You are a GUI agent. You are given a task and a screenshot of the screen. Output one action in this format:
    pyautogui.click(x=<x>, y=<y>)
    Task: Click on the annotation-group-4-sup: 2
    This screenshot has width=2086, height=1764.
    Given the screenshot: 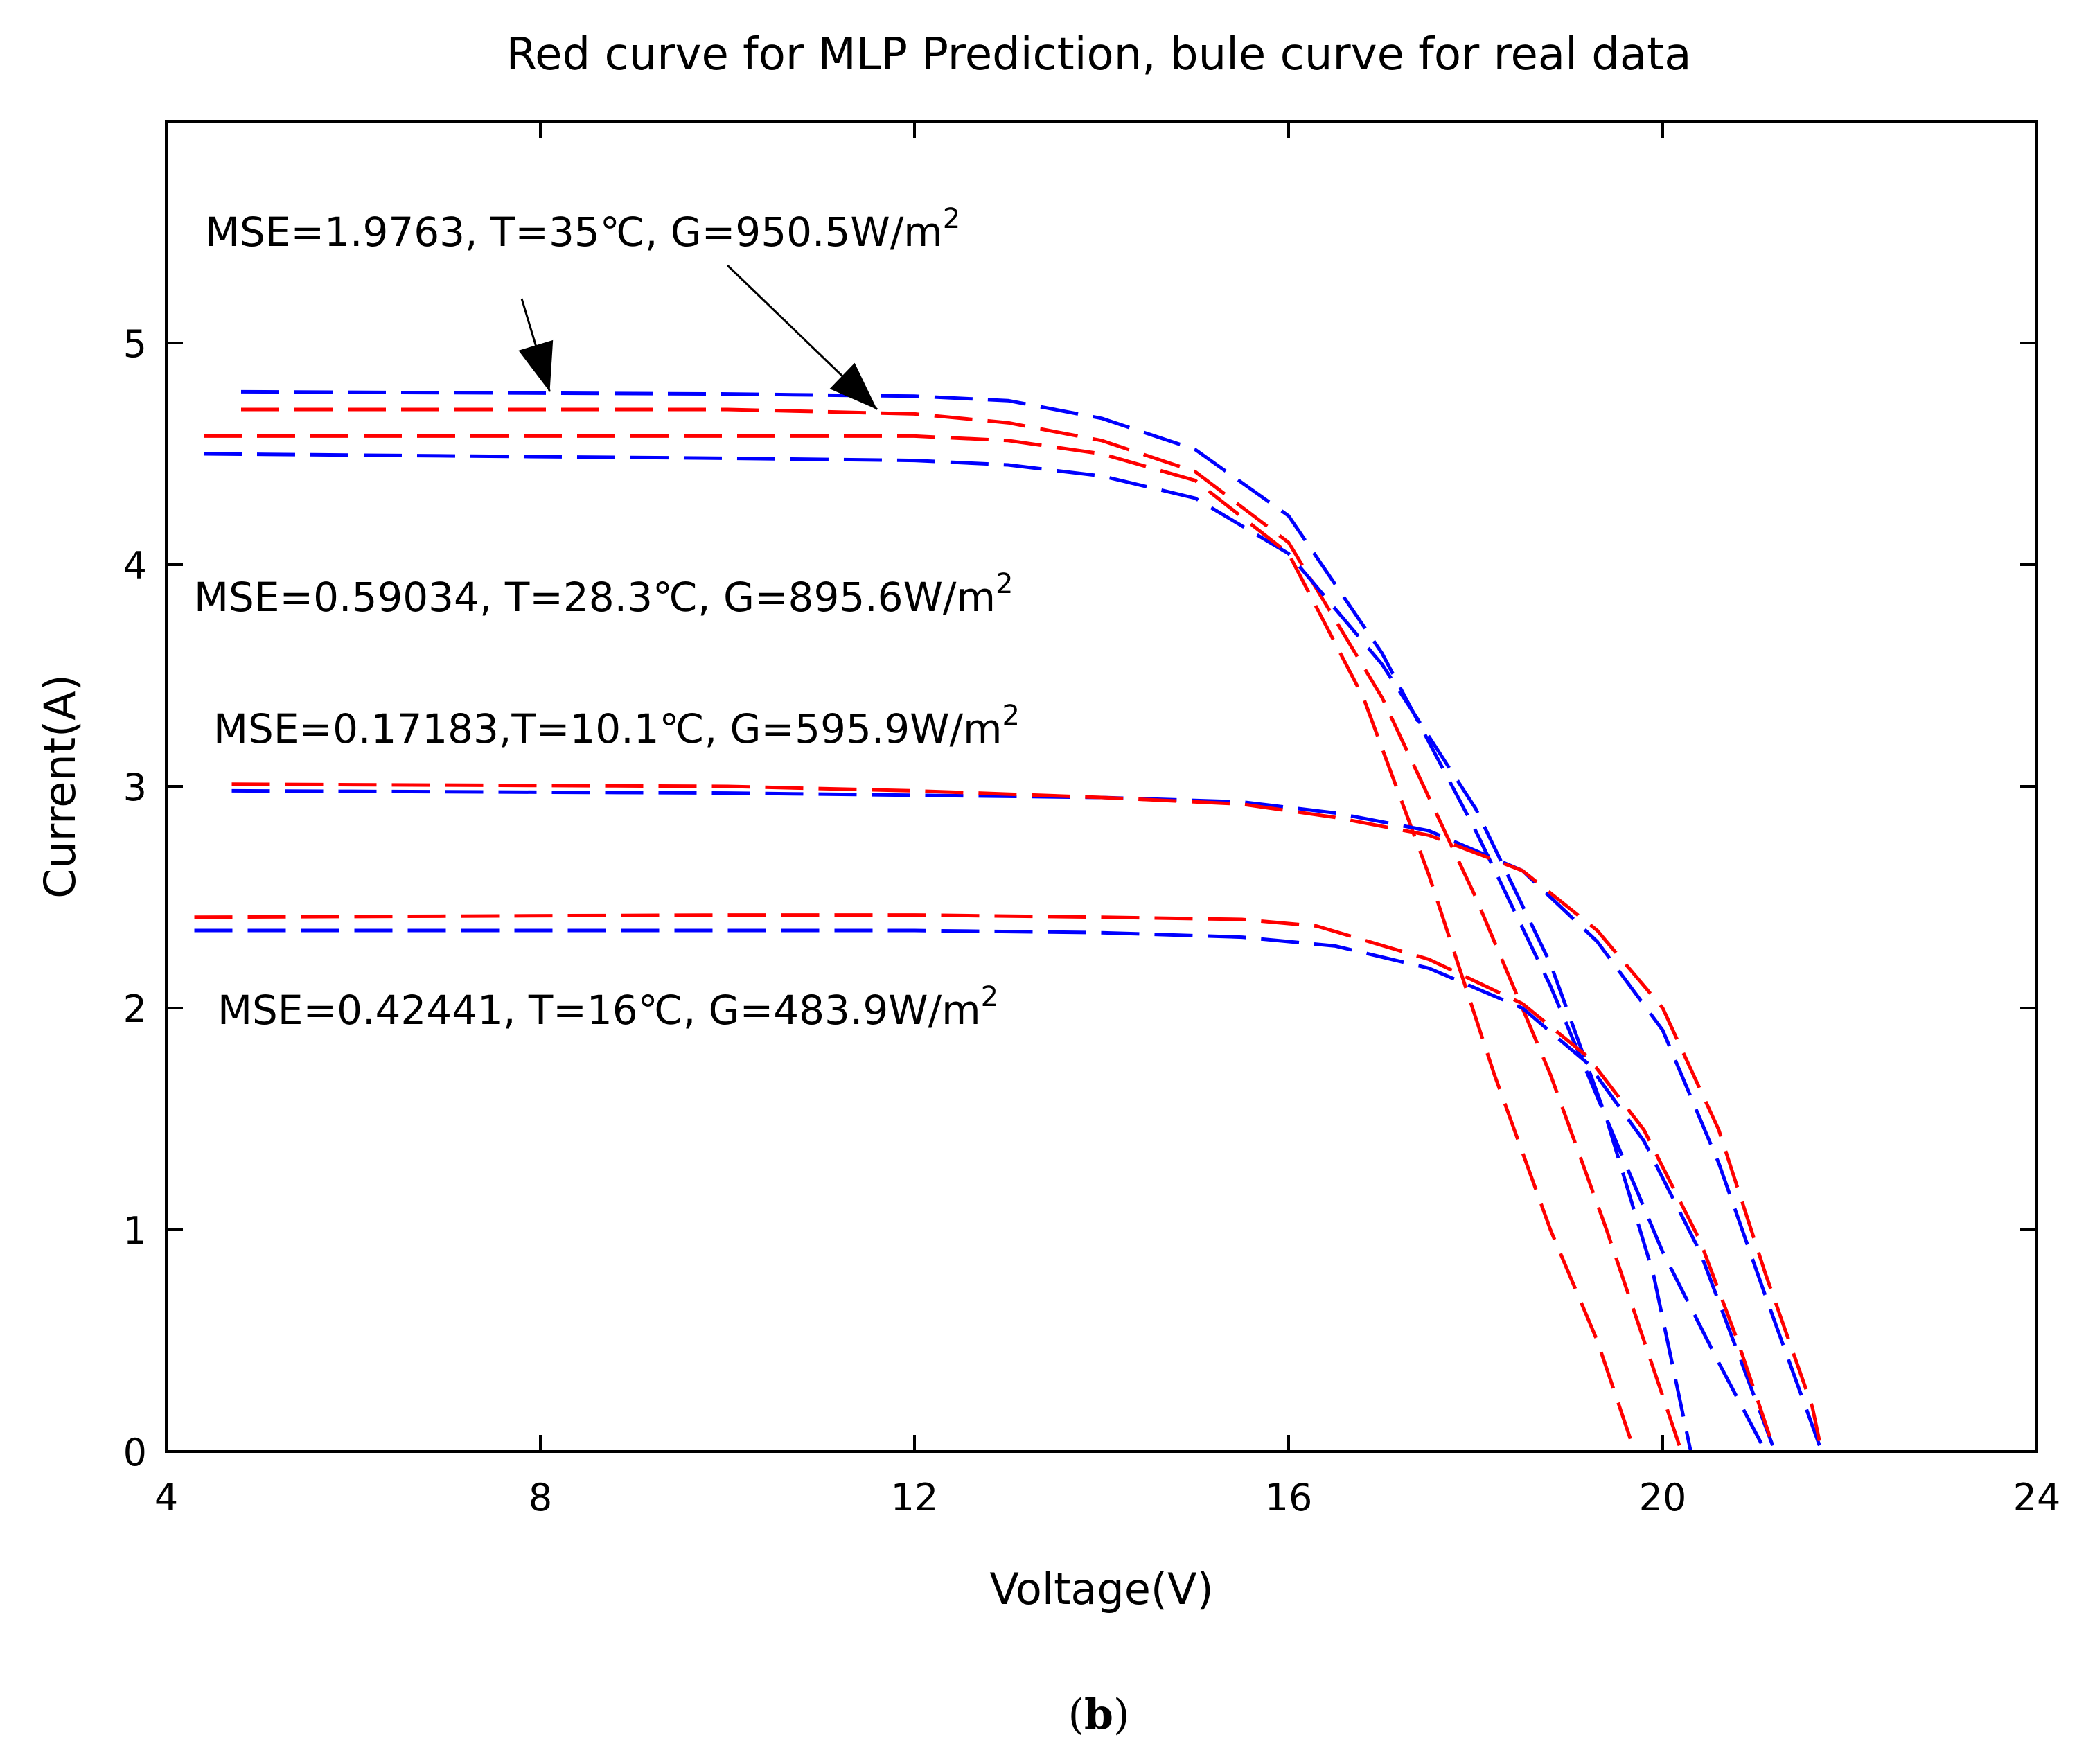 What is the action you would take?
    pyautogui.click(x=989, y=997)
    